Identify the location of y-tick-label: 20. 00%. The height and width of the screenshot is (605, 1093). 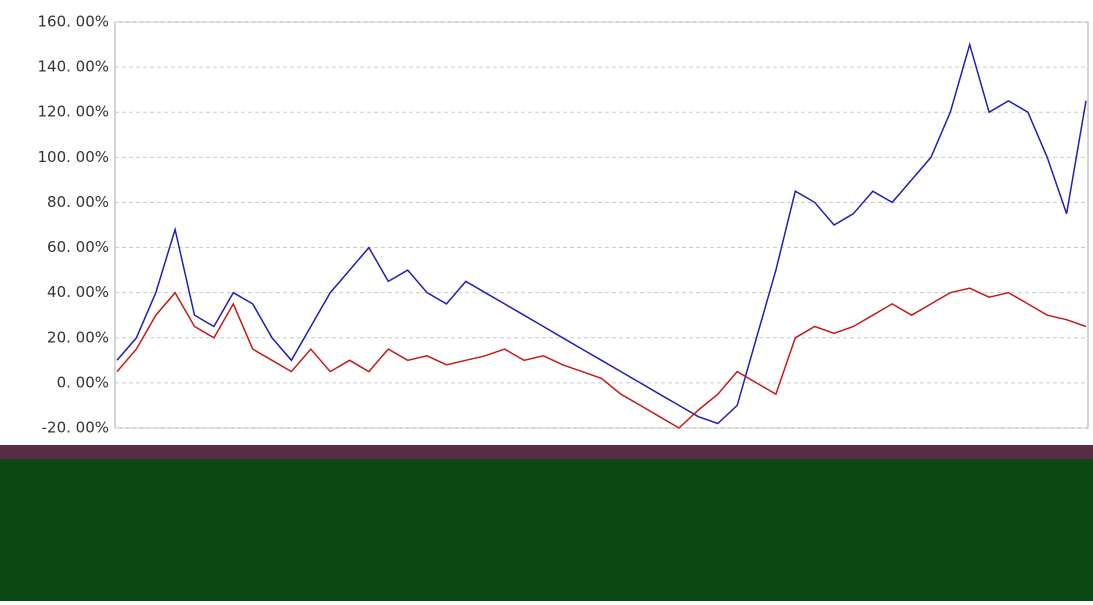
(78, 337).